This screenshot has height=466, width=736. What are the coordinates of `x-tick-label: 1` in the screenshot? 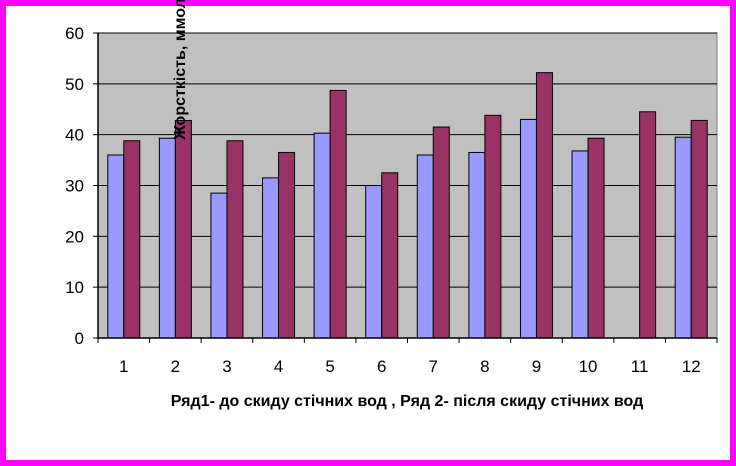 It's located at (123, 366).